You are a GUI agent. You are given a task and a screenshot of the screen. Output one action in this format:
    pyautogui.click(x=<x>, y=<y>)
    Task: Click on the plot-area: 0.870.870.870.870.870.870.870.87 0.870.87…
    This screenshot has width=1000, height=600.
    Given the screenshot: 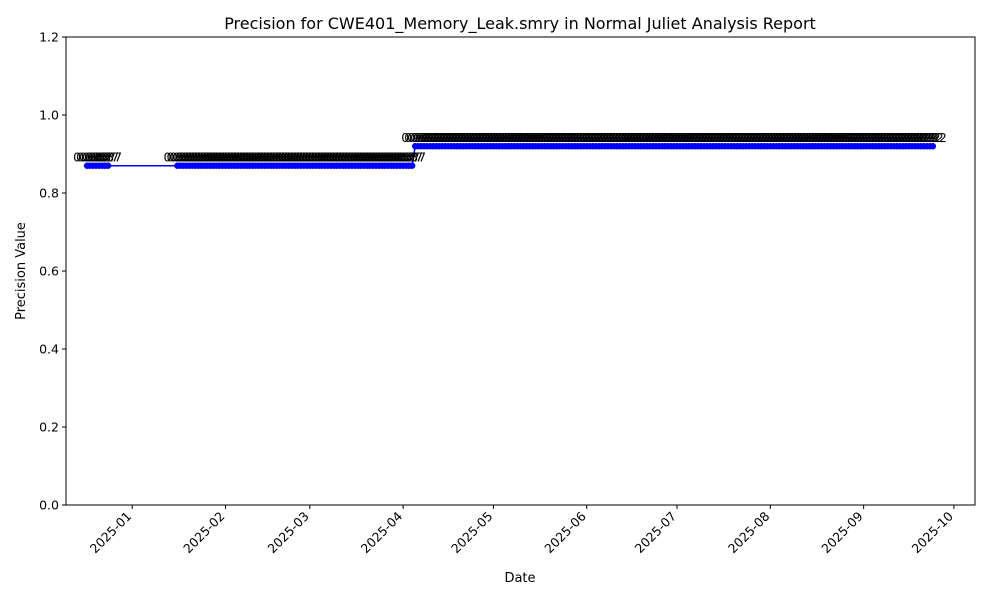 What is the action you would take?
    pyautogui.click(x=510, y=149)
    